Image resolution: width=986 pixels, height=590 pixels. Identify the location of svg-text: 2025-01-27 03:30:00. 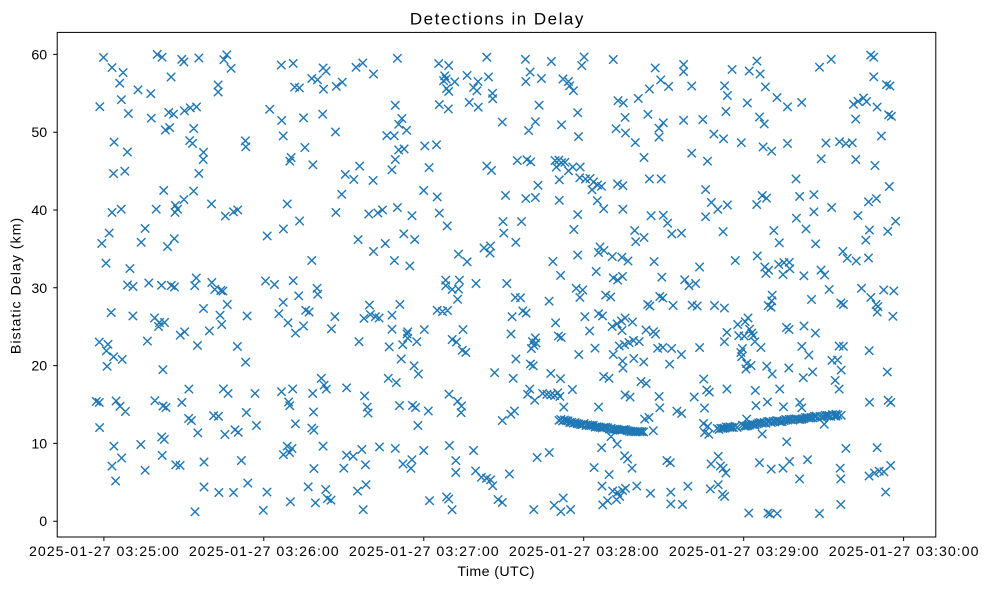
(904, 552).